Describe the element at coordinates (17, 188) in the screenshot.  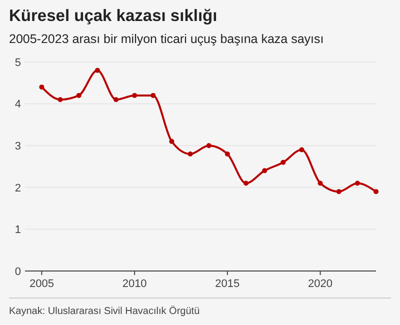
I see `y-tick-label: 2` at that location.